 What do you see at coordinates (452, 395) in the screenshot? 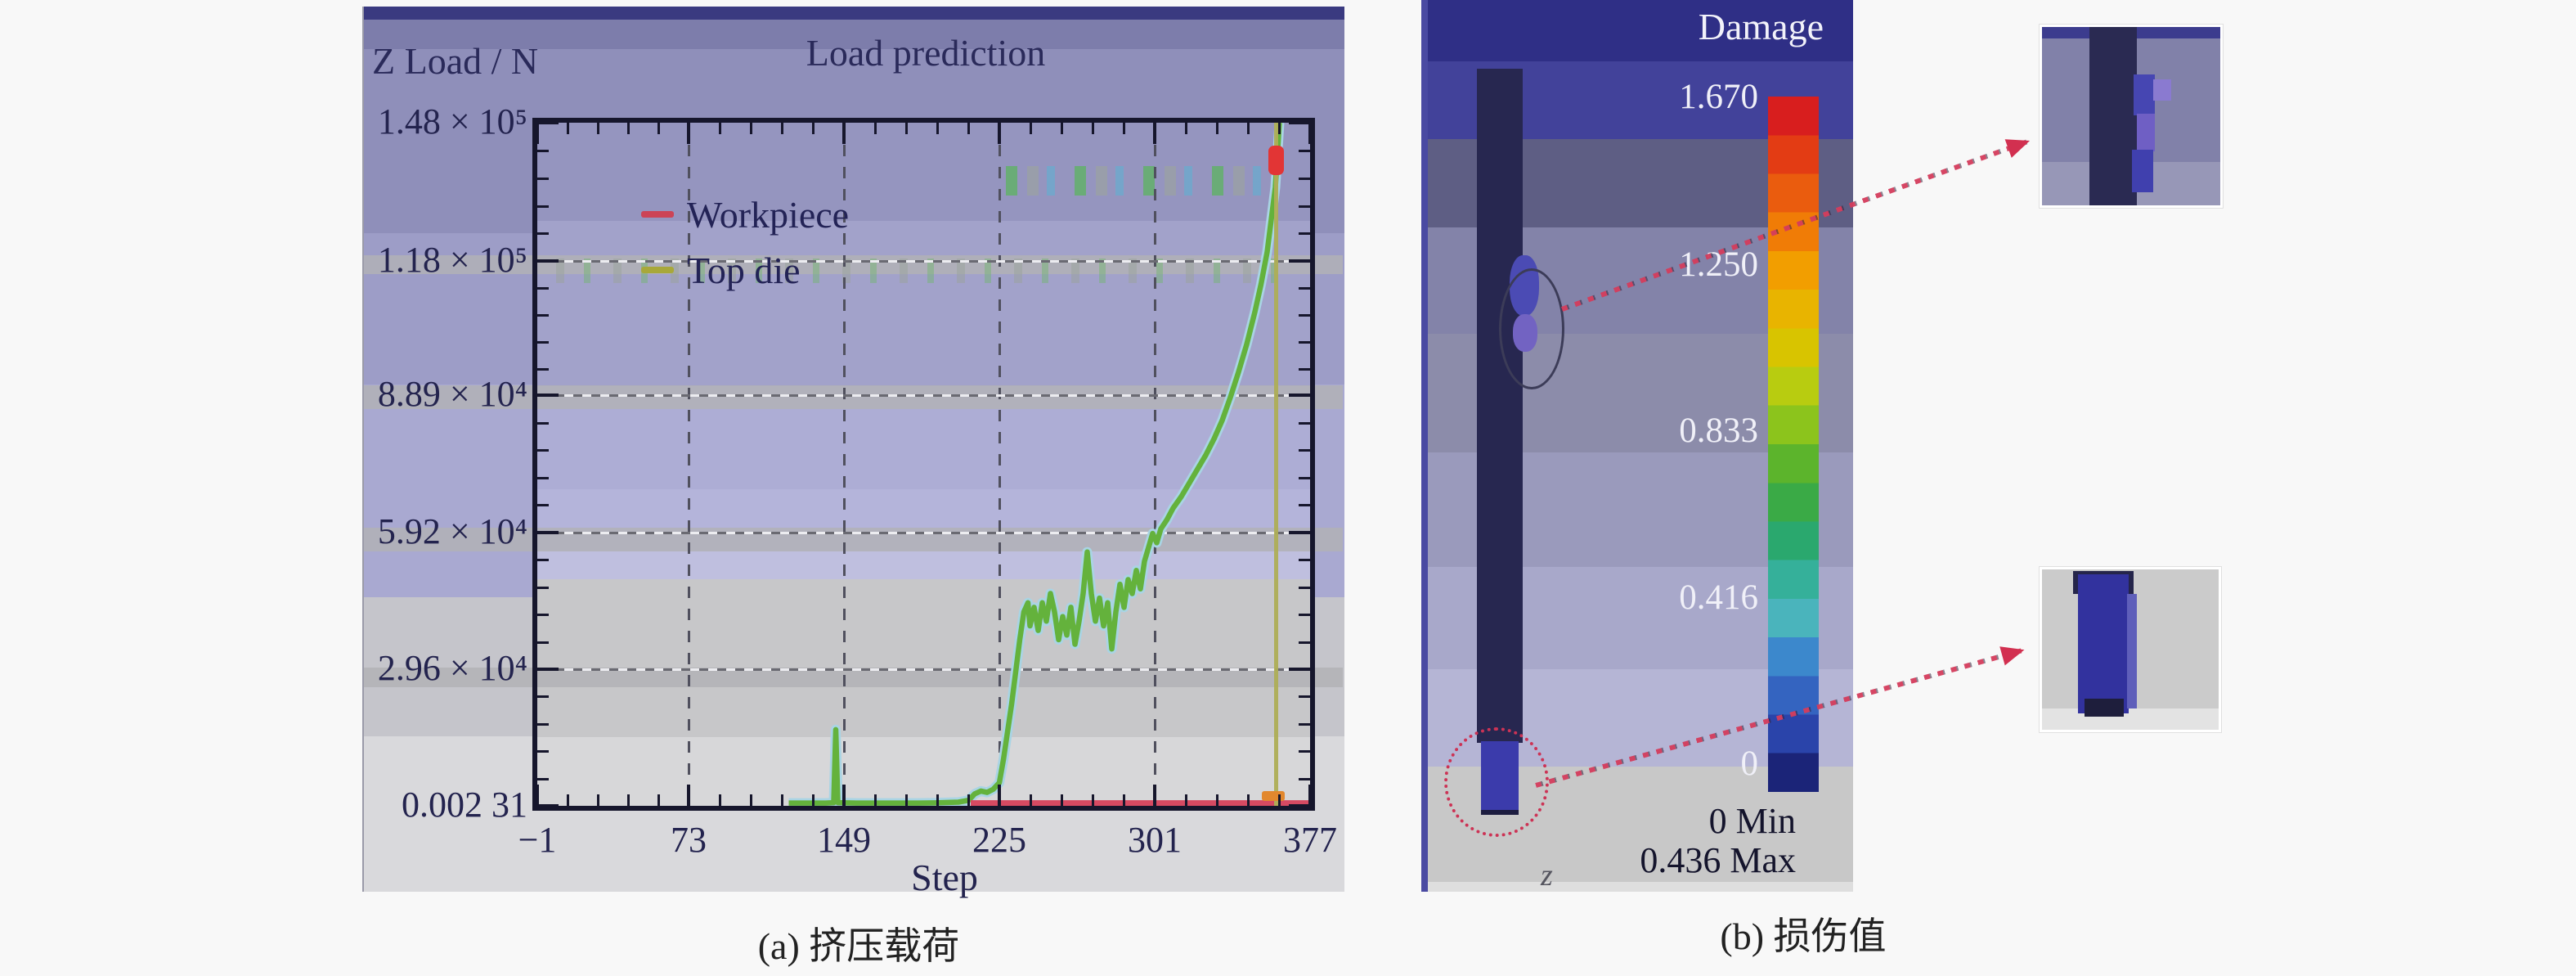
I see `y-tick-label: 8.89 × 10⁴` at bounding box center [452, 395].